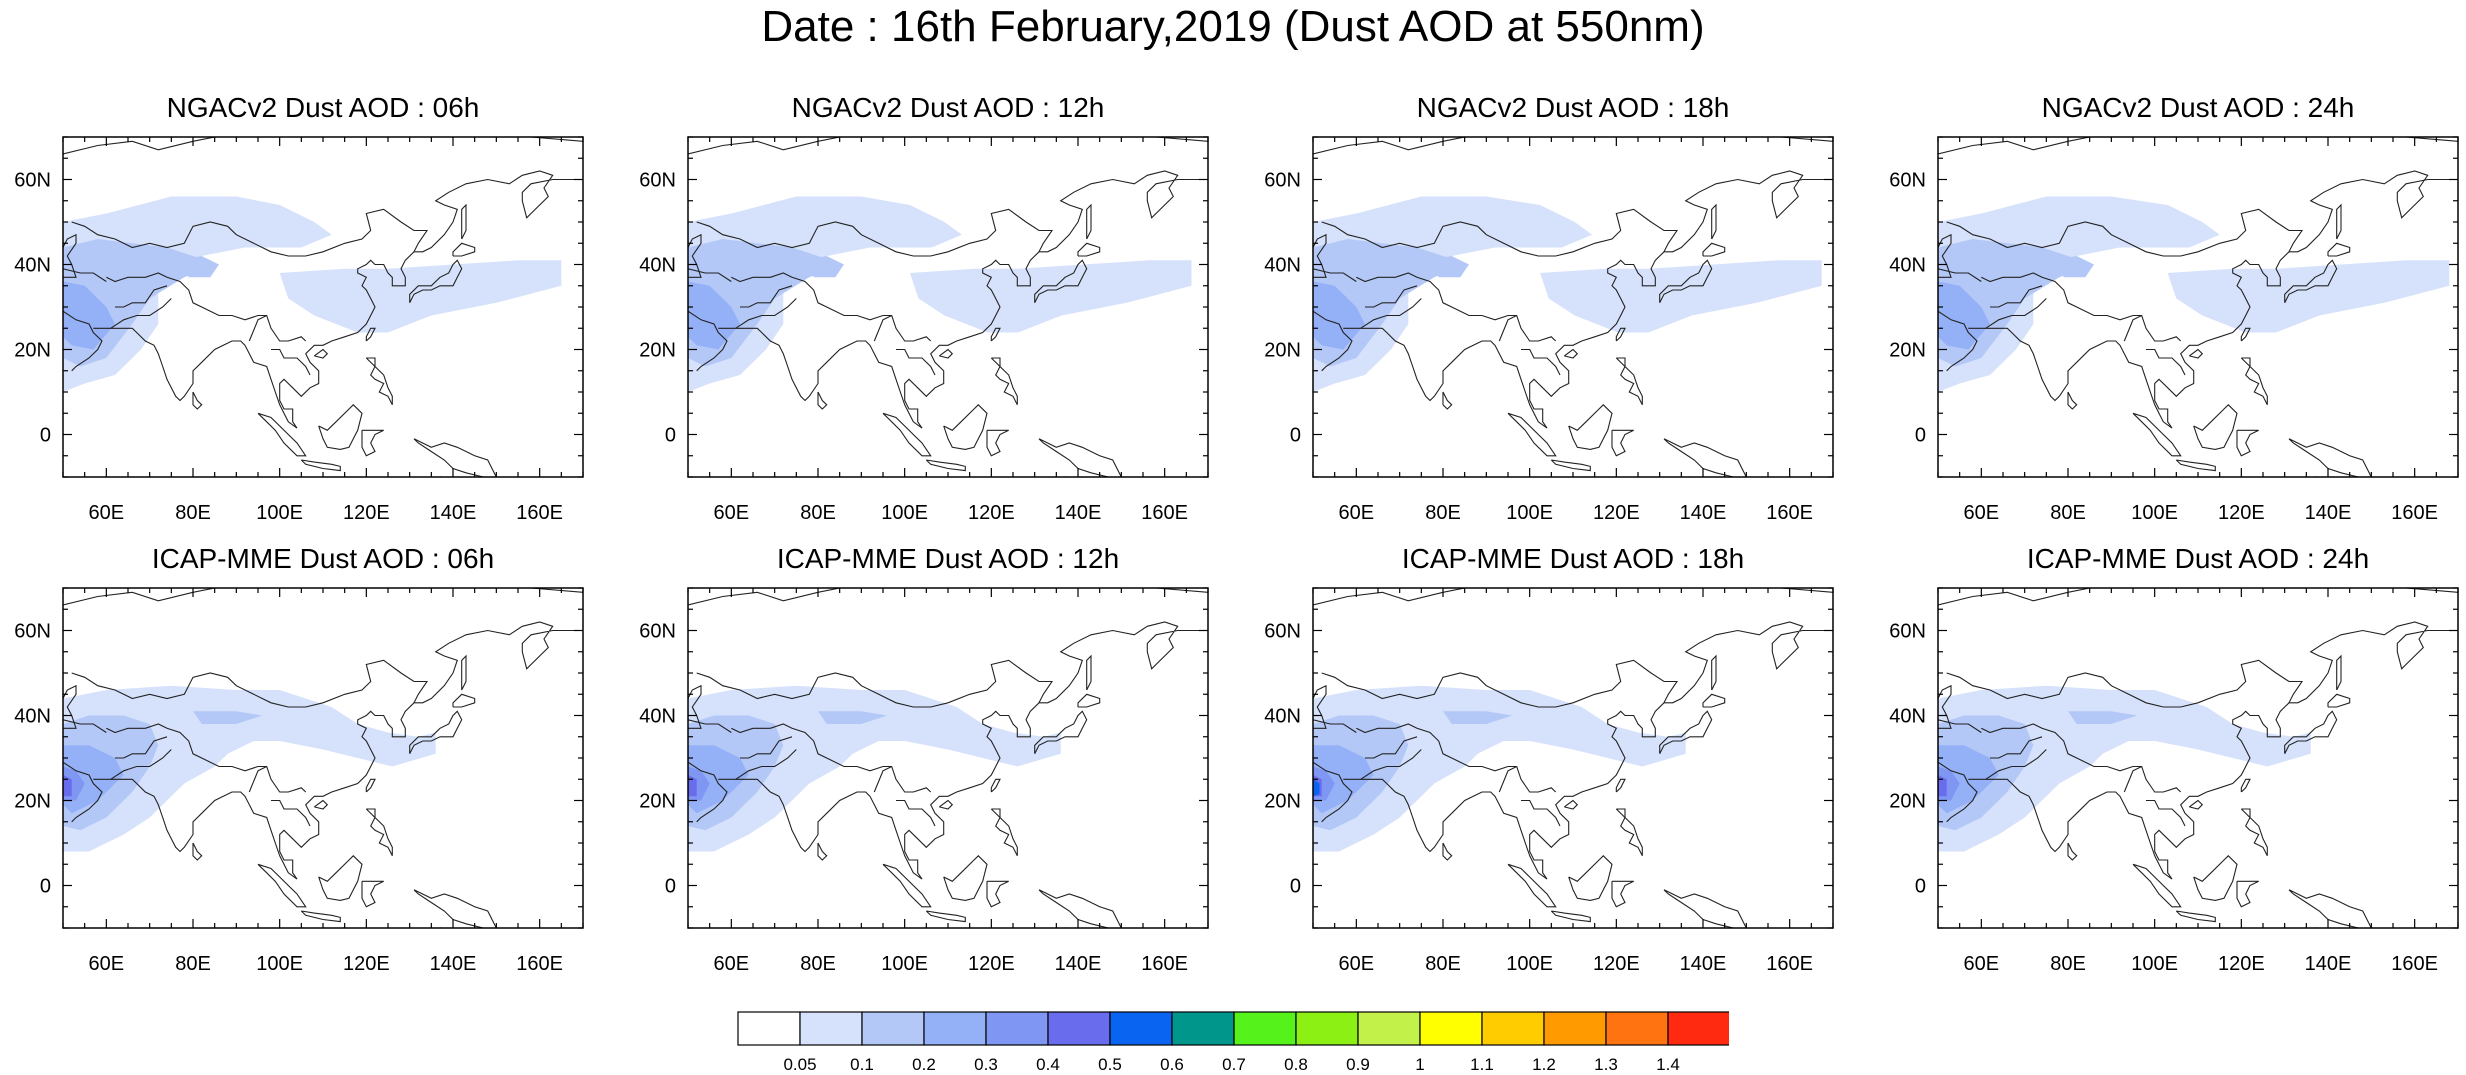 The width and height of the screenshot is (2466, 1075). I want to click on colorbar-label: 1.1, so click(1482, 1064).